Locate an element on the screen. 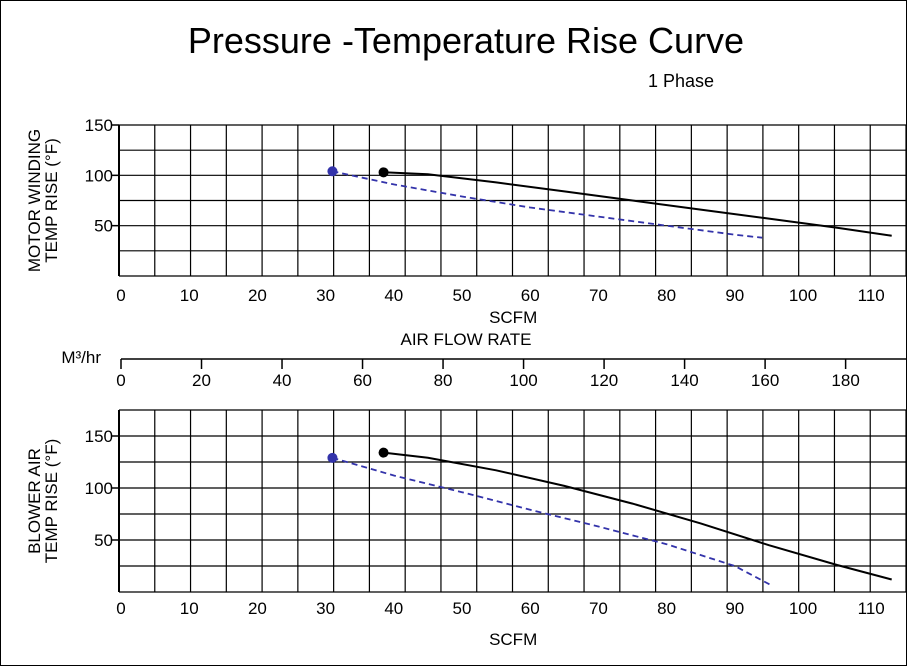 The height and width of the screenshot is (668, 909). blower-air-x-tick-label: 0 is located at coordinates (120, 608).